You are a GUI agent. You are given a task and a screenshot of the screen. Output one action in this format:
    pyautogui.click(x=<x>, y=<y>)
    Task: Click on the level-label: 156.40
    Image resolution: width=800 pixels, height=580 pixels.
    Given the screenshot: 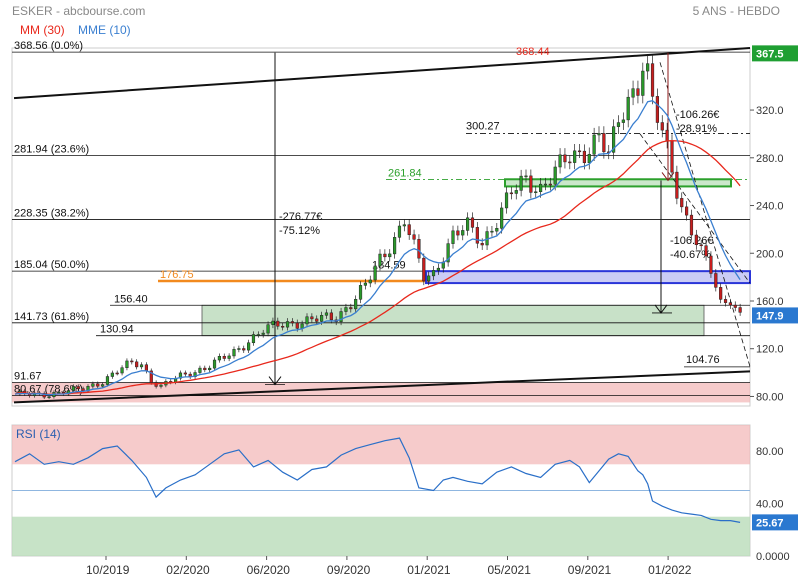 What is the action you would take?
    pyautogui.click(x=131, y=299)
    